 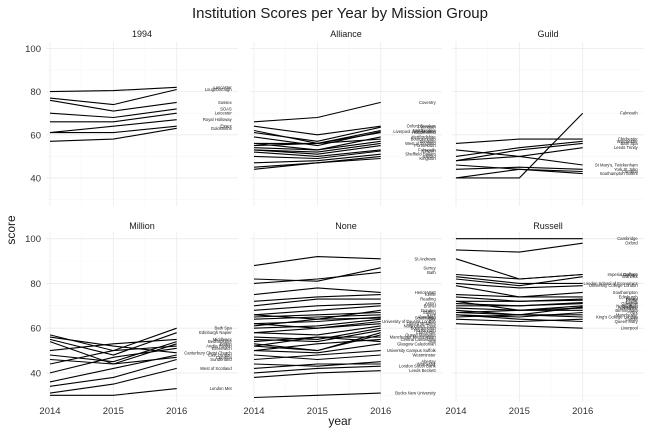 What do you see at coordinates (429, 312) in the screenshot?
I see `series-label: Stirling` at bounding box center [429, 312].